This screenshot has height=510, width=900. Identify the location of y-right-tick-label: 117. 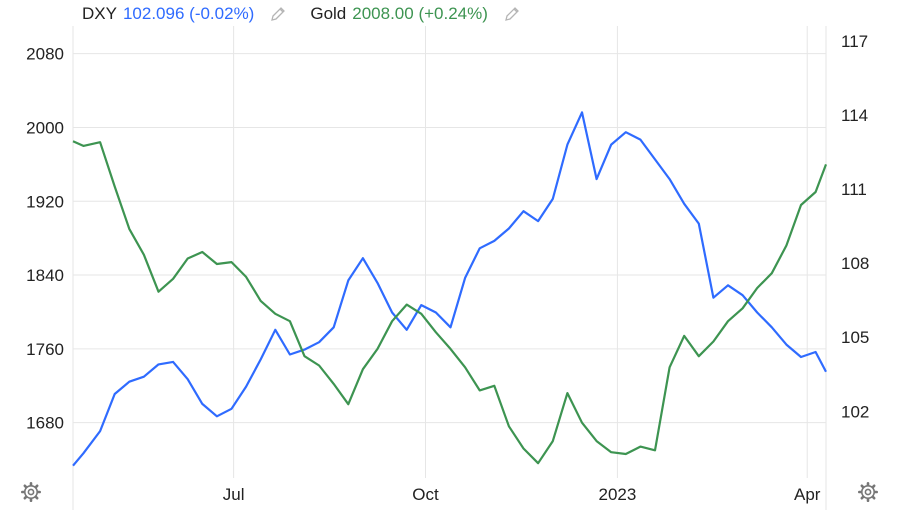
(854, 41).